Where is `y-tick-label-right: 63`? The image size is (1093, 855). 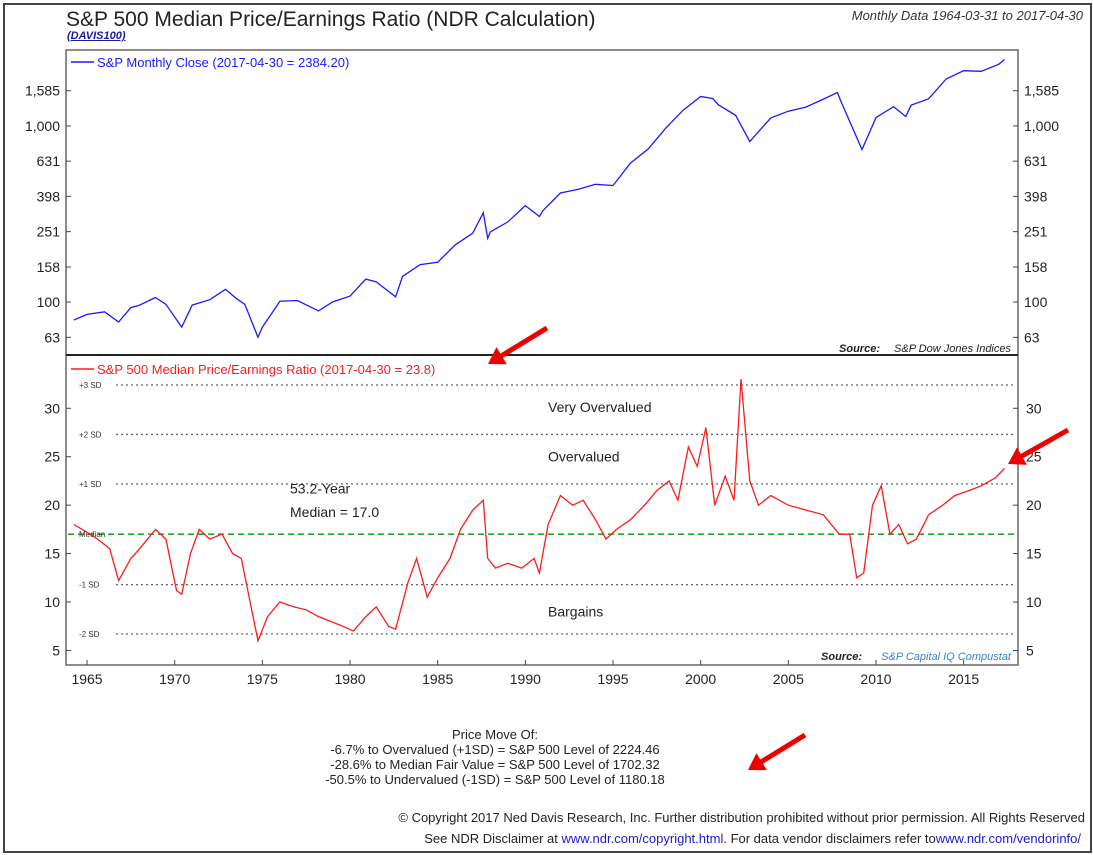
y-tick-label-right: 63 is located at coordinates (1032, 337).